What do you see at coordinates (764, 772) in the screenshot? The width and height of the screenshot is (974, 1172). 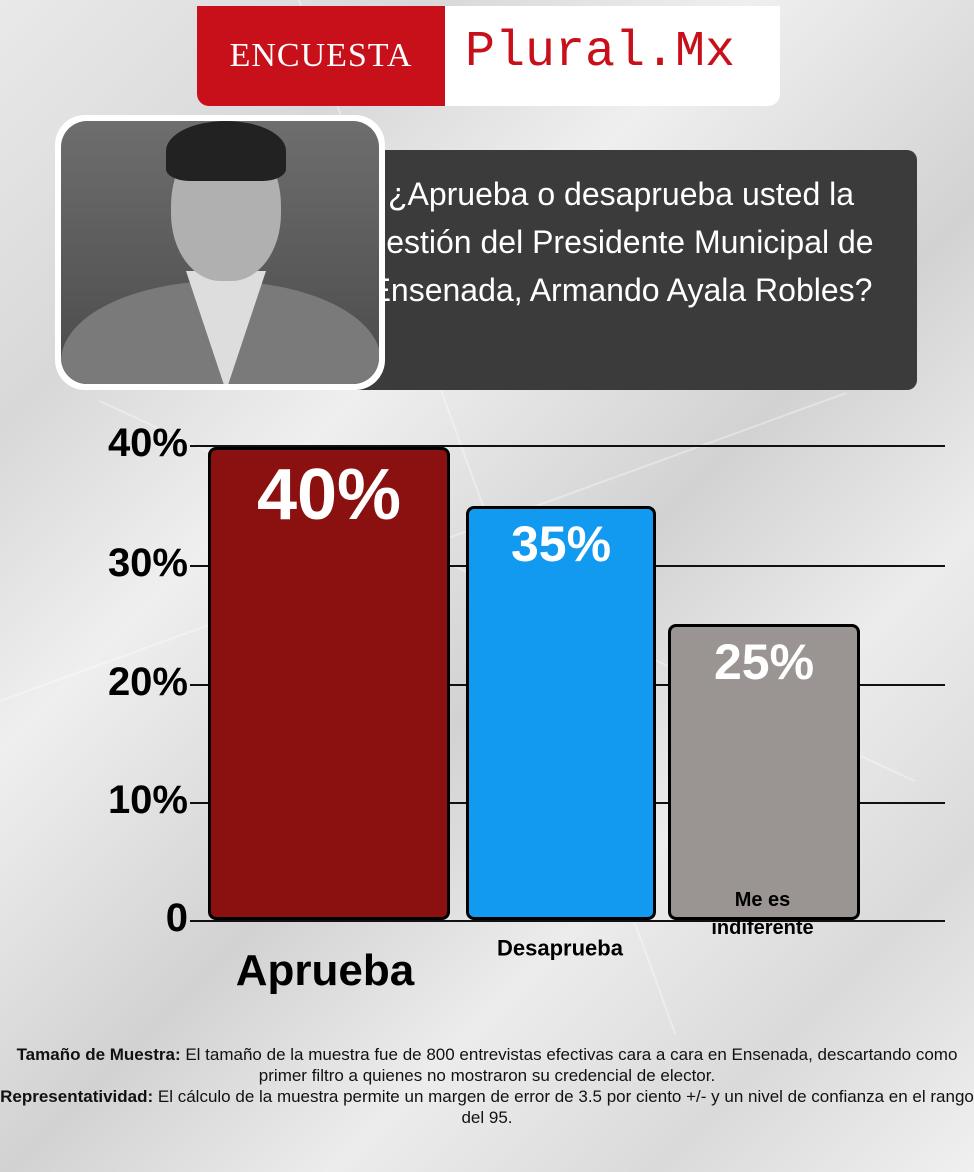 I see `bar-me-es-indiferente: 25%` at bounding box center [764, 772].